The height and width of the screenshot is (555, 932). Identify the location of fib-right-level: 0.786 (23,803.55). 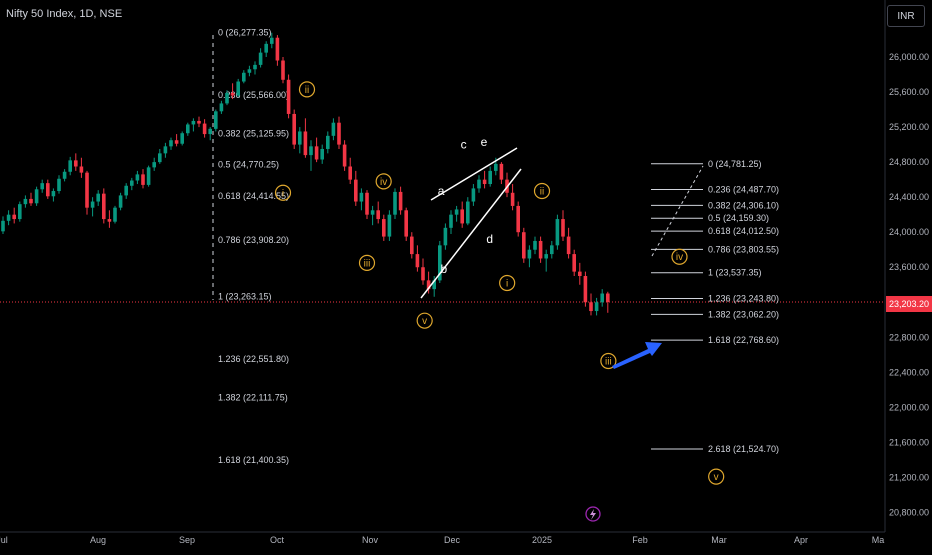
(743, 249).